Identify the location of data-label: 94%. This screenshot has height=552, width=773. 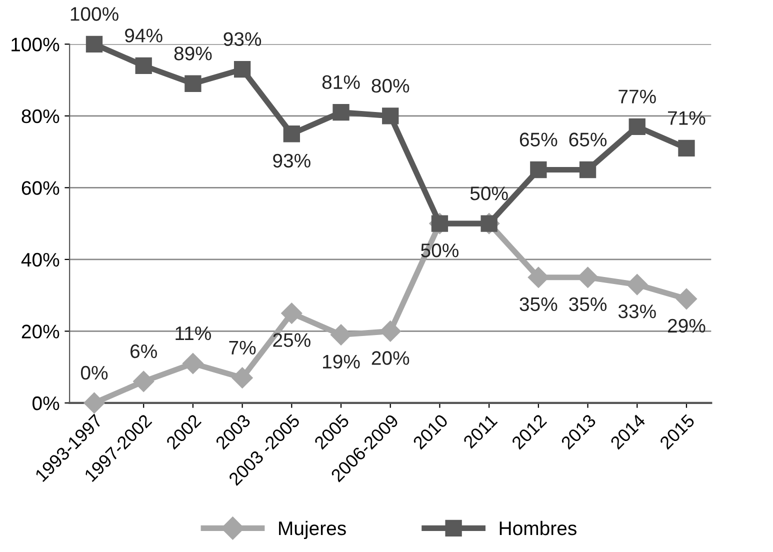
(143, 35).